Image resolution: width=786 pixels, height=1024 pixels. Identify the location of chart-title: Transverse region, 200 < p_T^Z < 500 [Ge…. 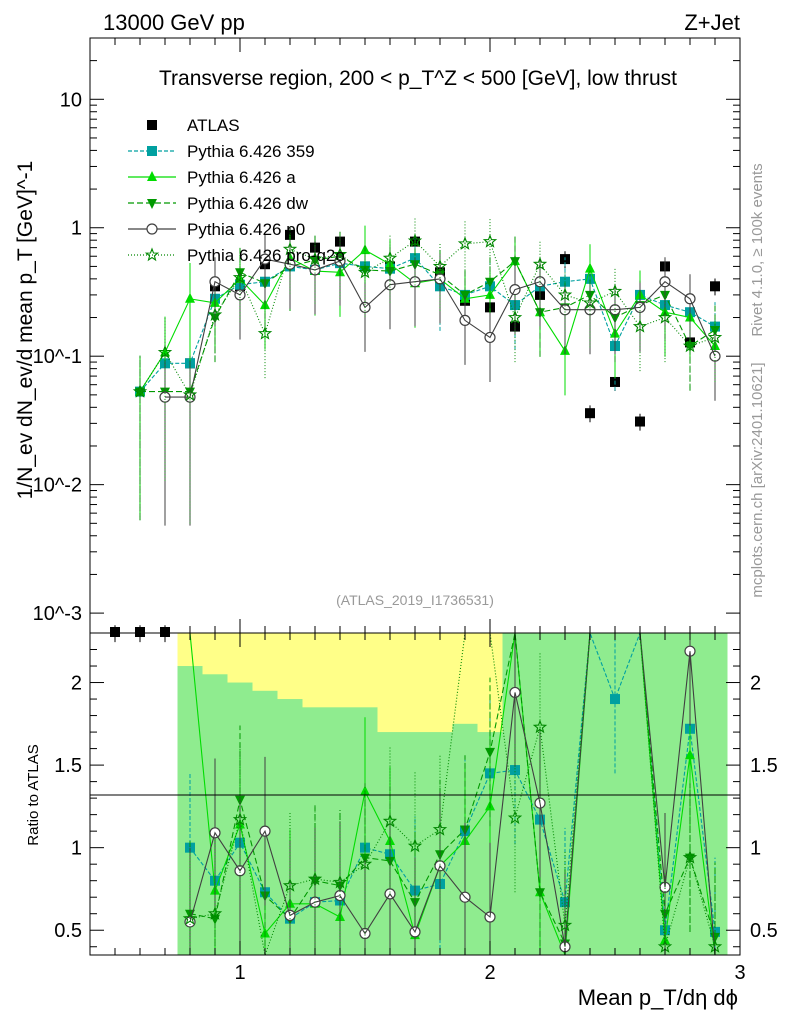
(418, 78).